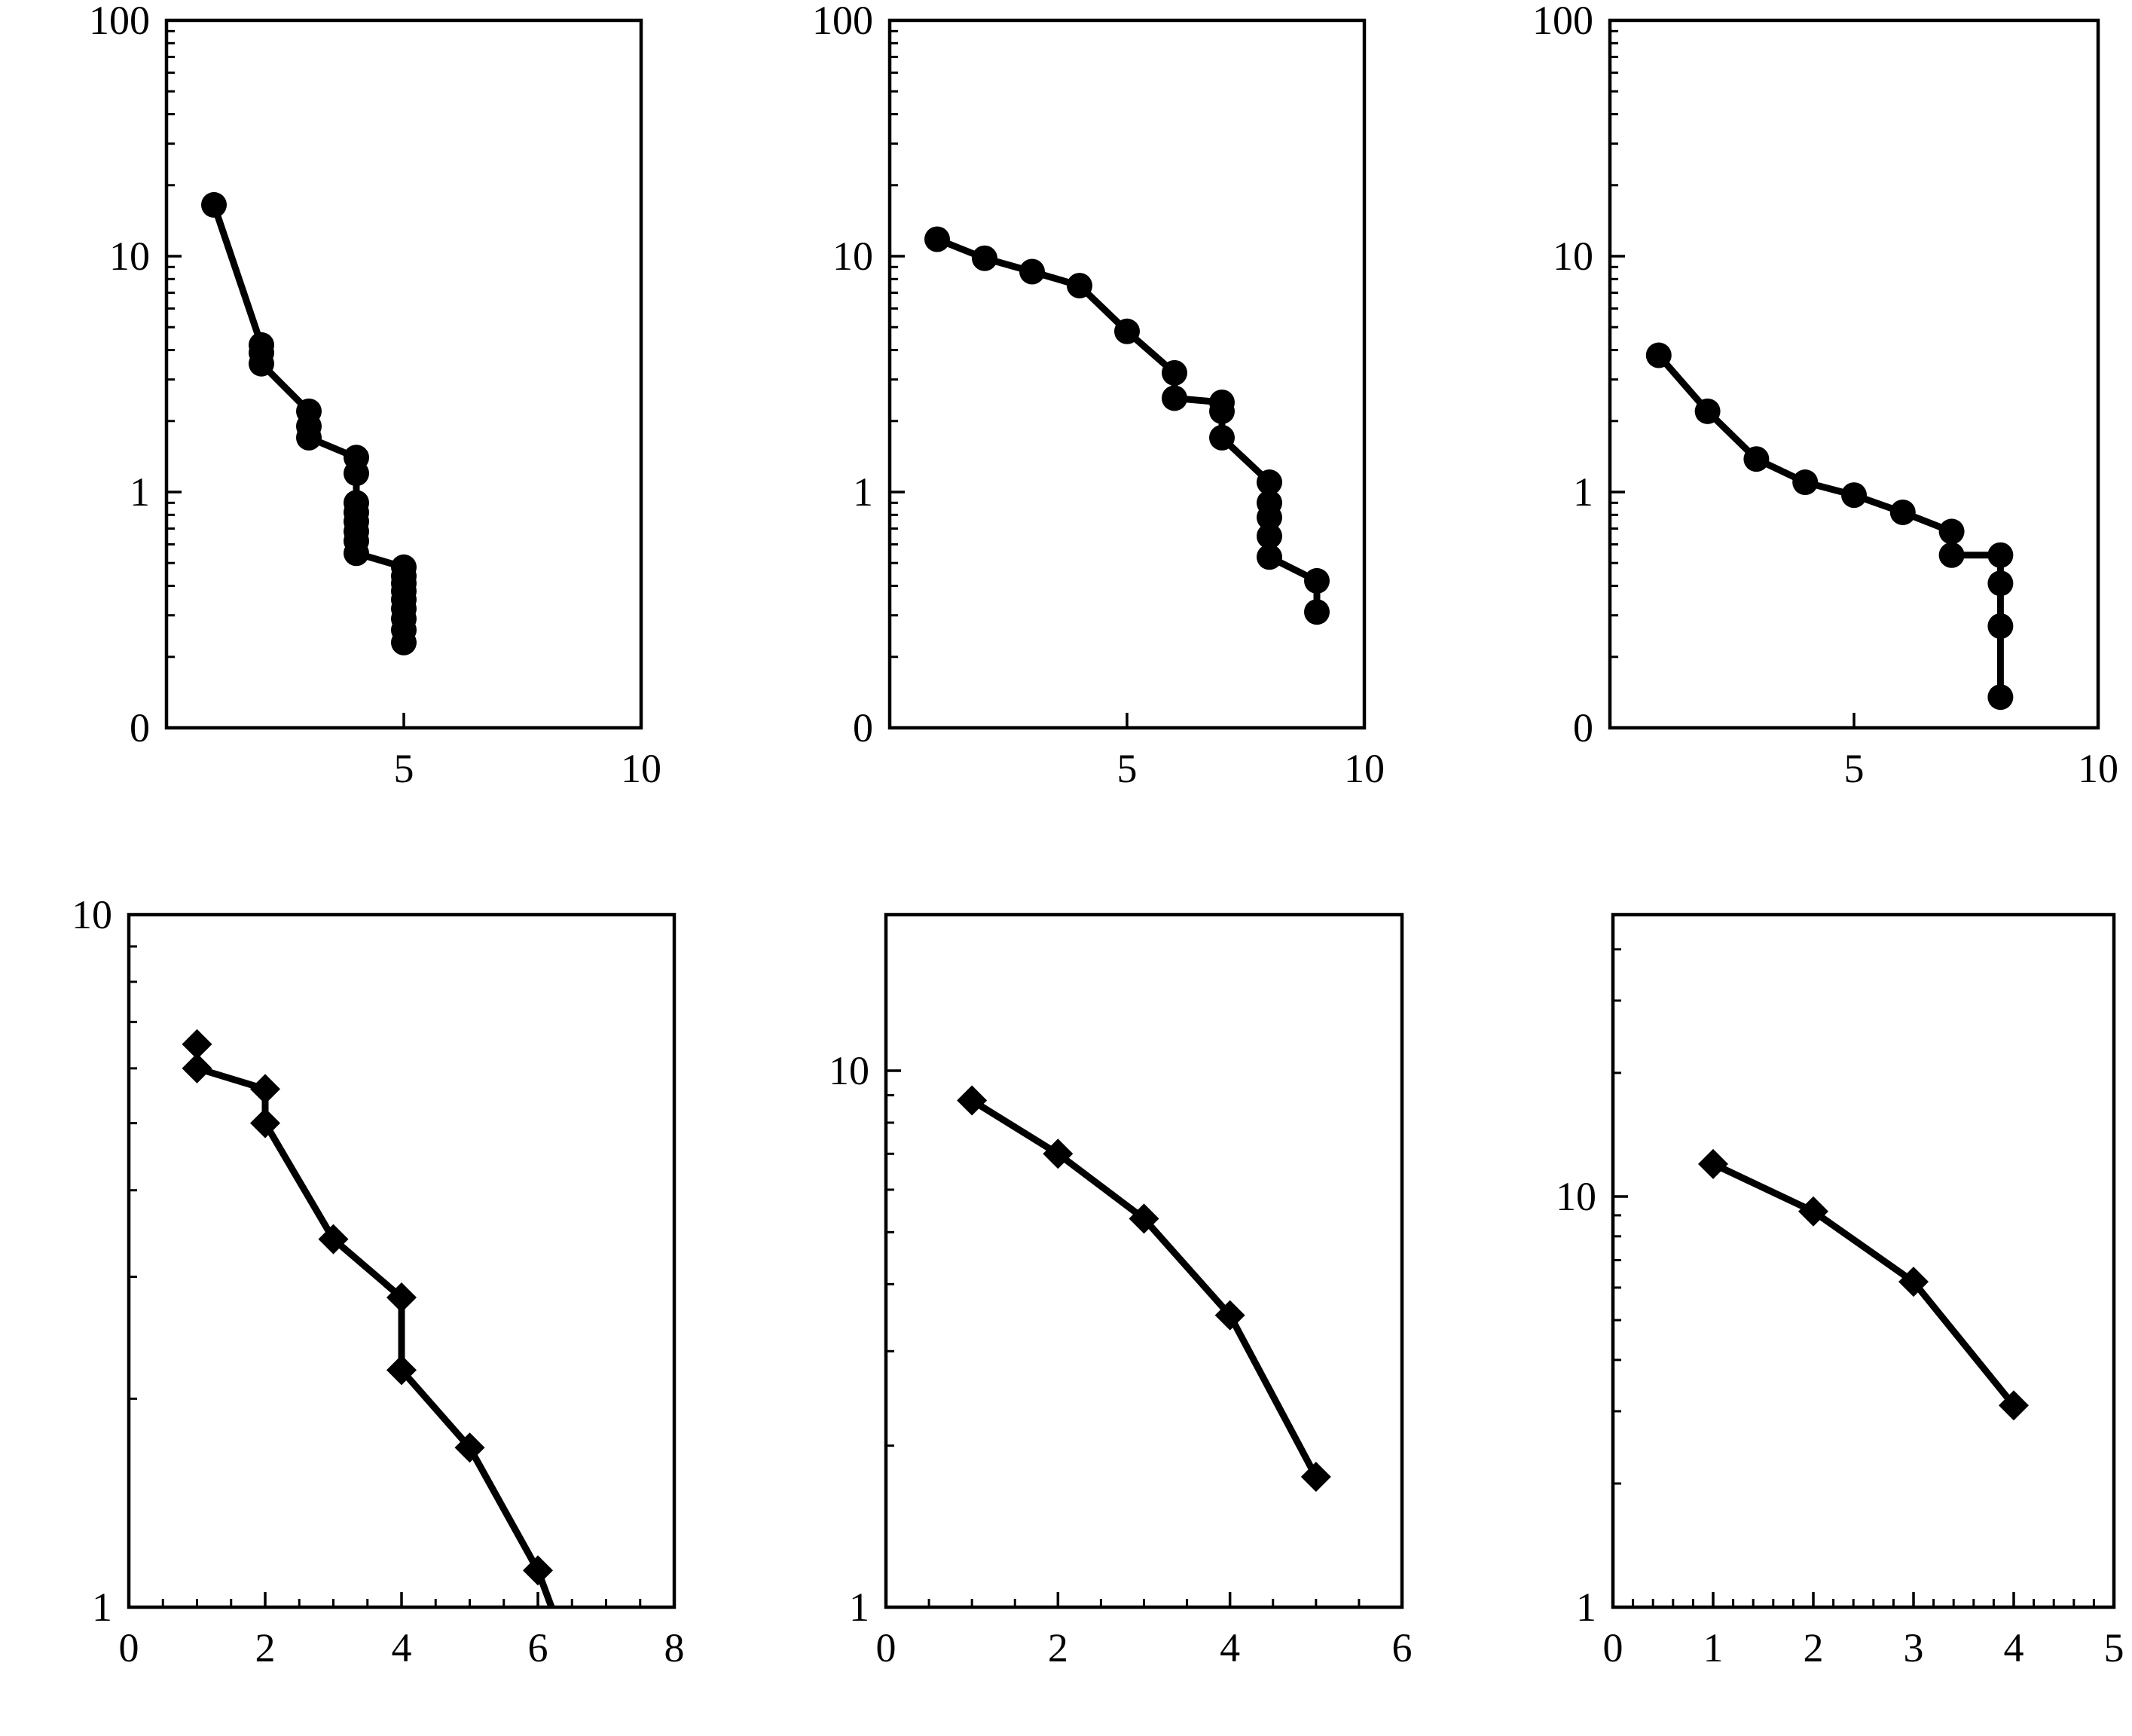  I want to click on x-tick-label: 6, so click(538, 1647).